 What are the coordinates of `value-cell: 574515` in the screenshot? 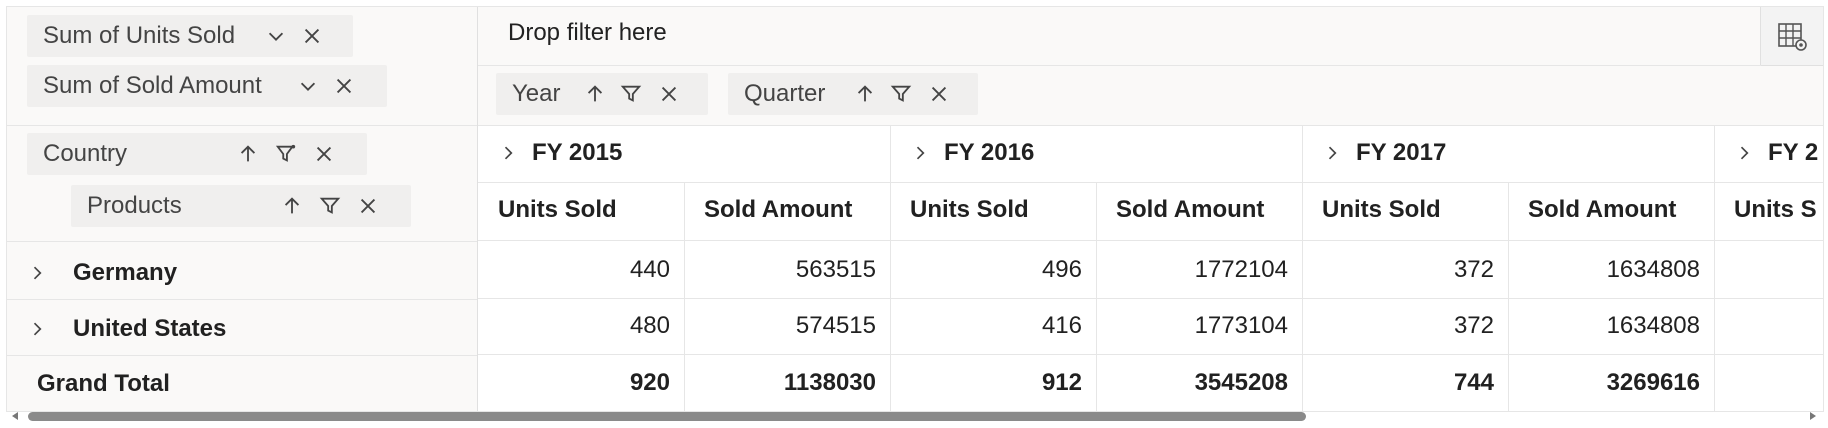 It's located at (835, 325).